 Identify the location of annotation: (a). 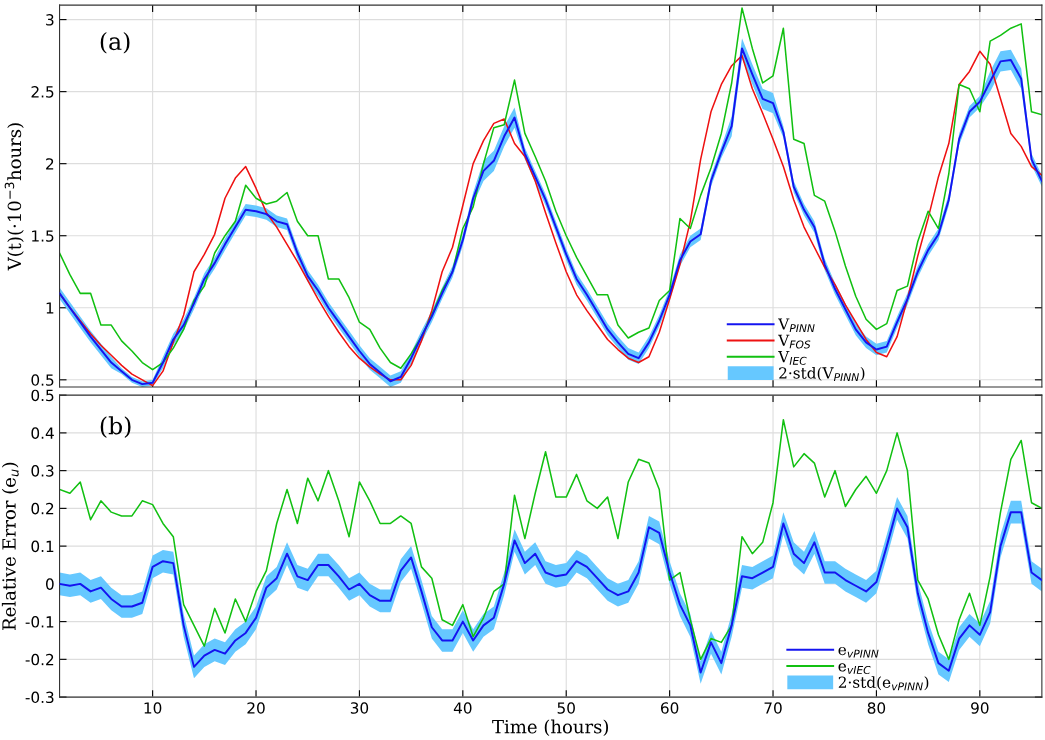
(115, 42).